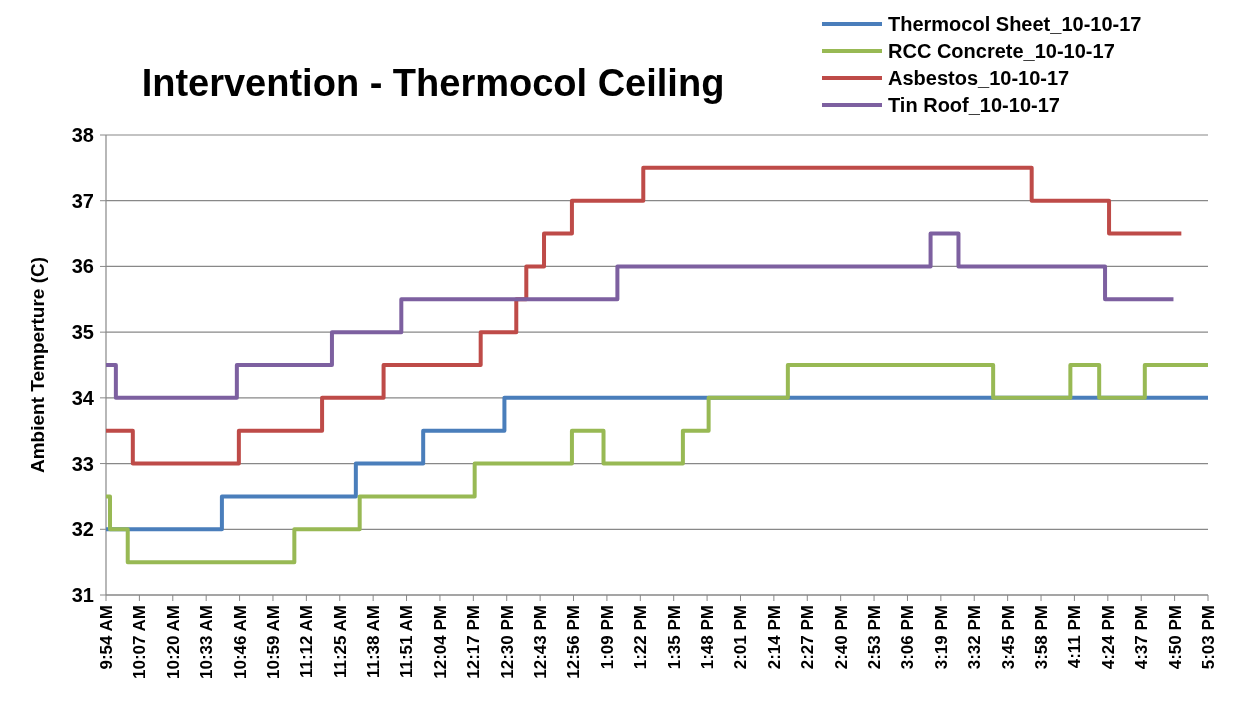  What do you see at coordinates (106, 637) in the screenshot?
I see `x-tick-label: 9:54 AM` at bounding box center [106, 637].